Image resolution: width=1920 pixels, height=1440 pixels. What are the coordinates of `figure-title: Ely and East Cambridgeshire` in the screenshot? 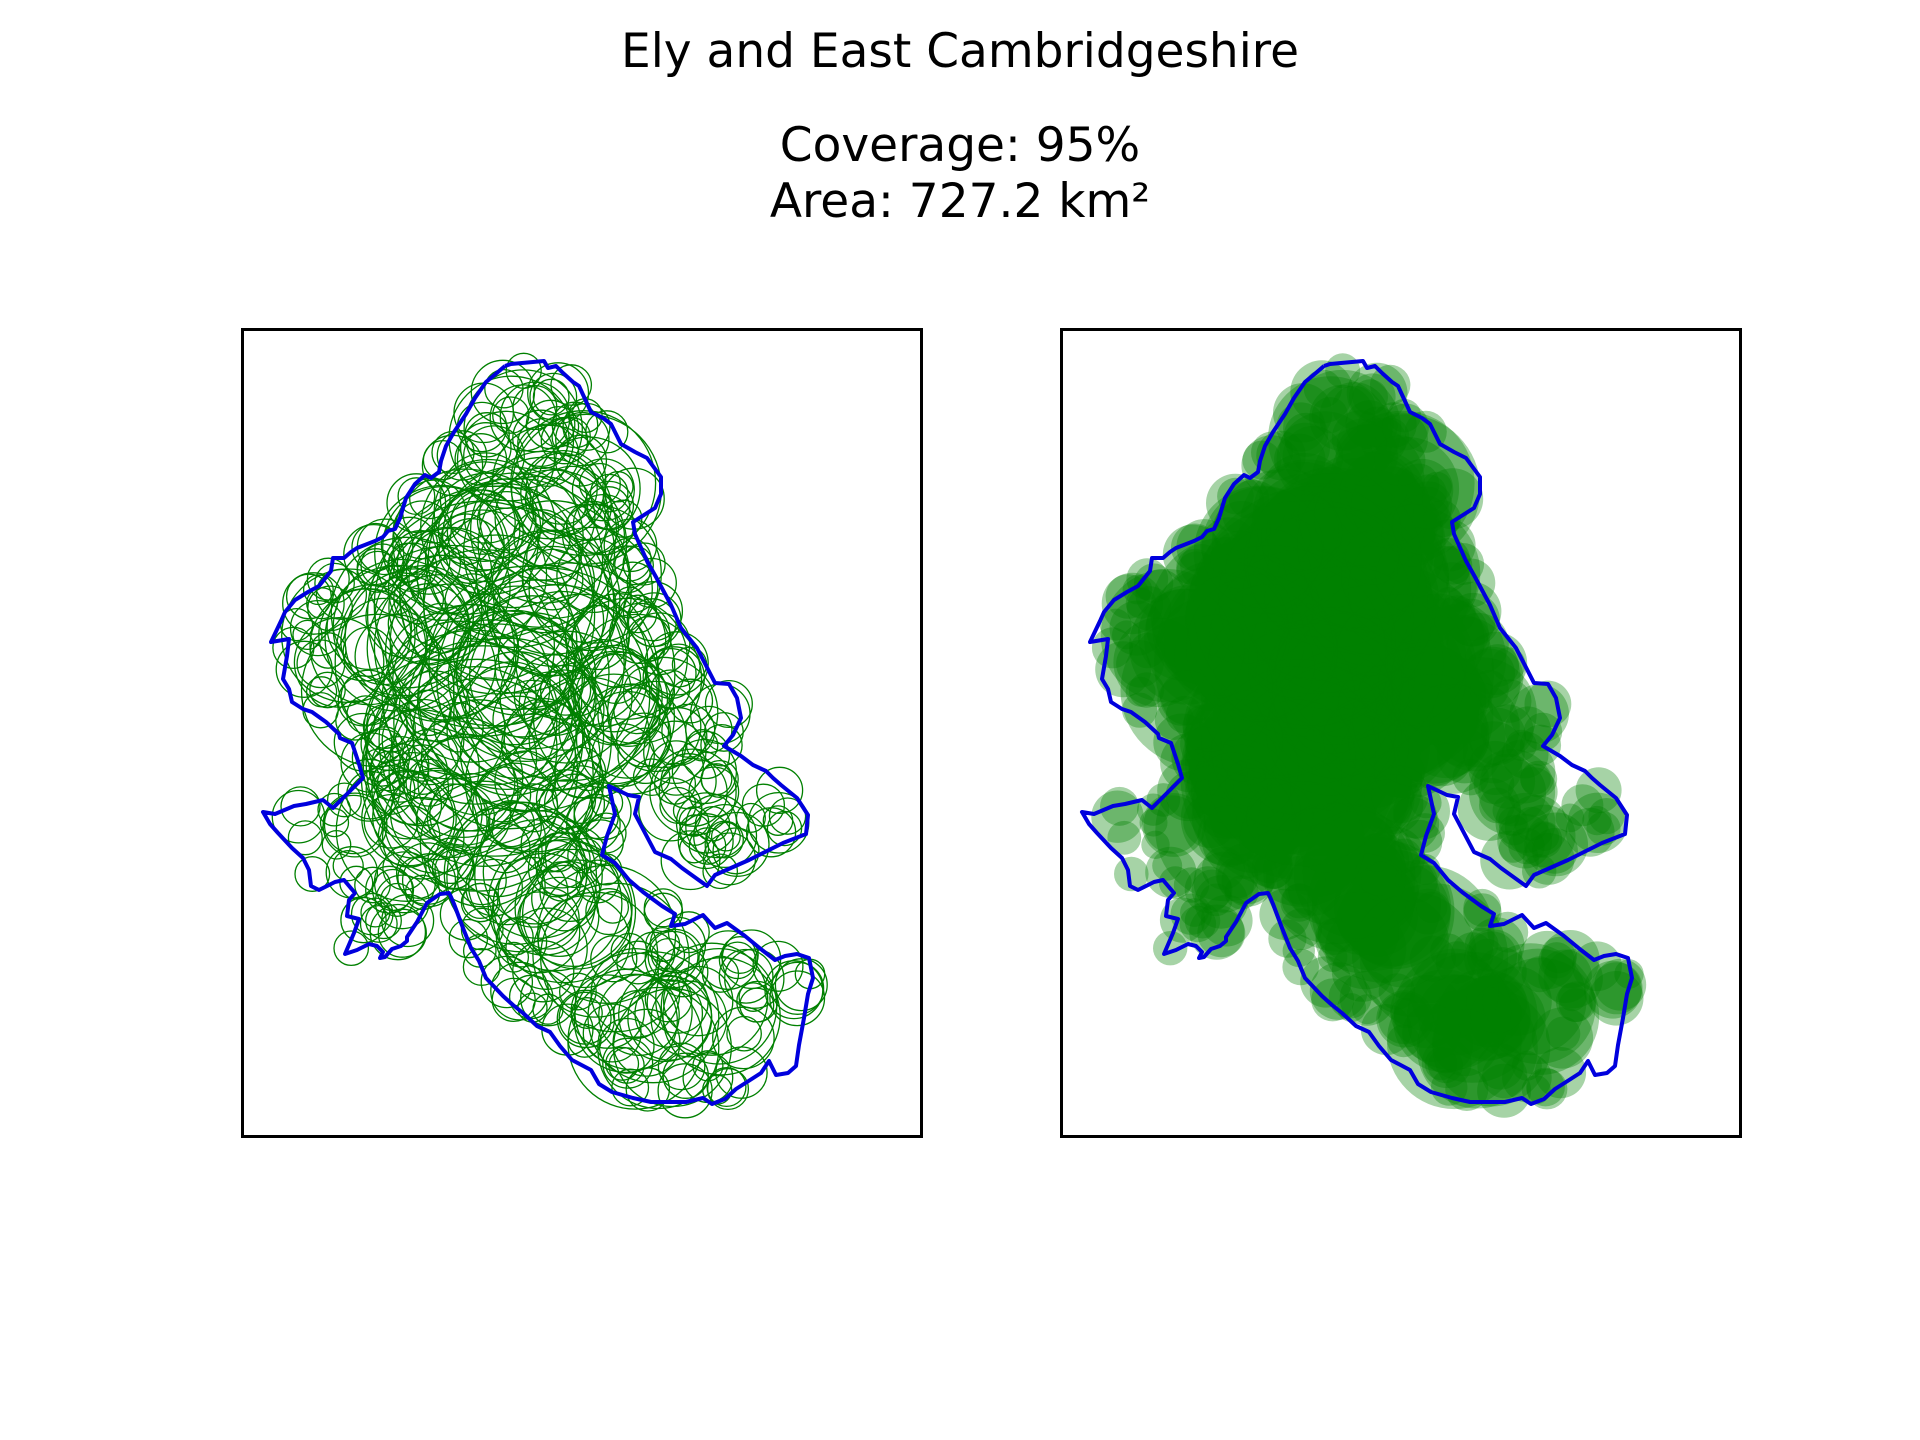 It's located at (960, 51).